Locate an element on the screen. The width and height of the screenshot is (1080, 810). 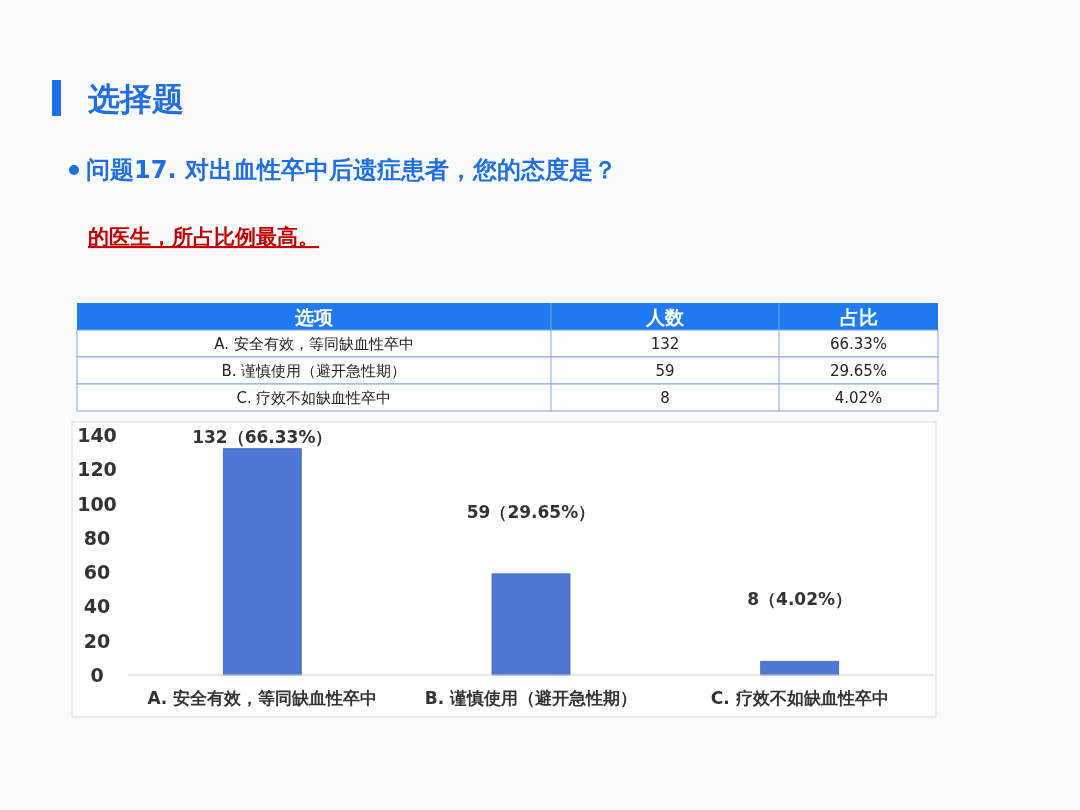
category-label: B. 谨慎使用（避开急性期） is located at coordinates (314, 371).